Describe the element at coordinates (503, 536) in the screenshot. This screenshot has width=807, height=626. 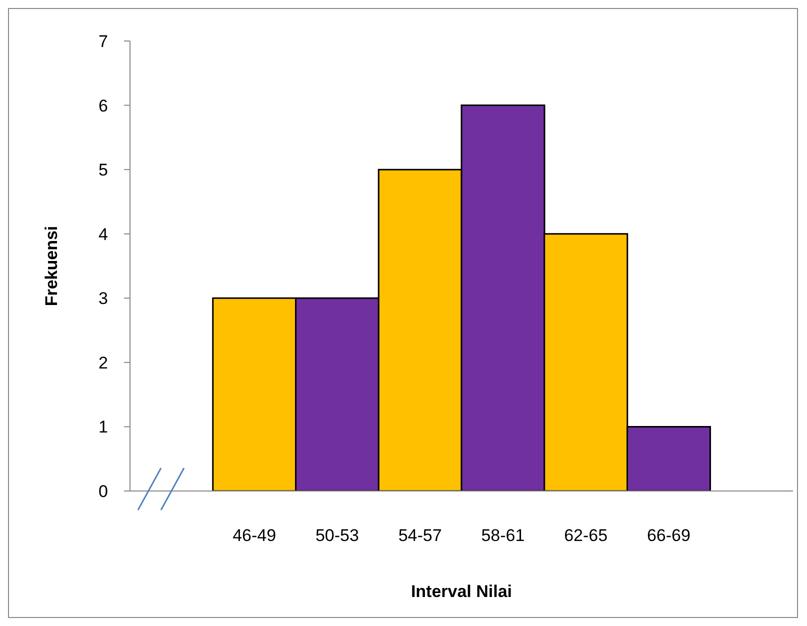
I see `x-tick-label: 58-61` at that location.